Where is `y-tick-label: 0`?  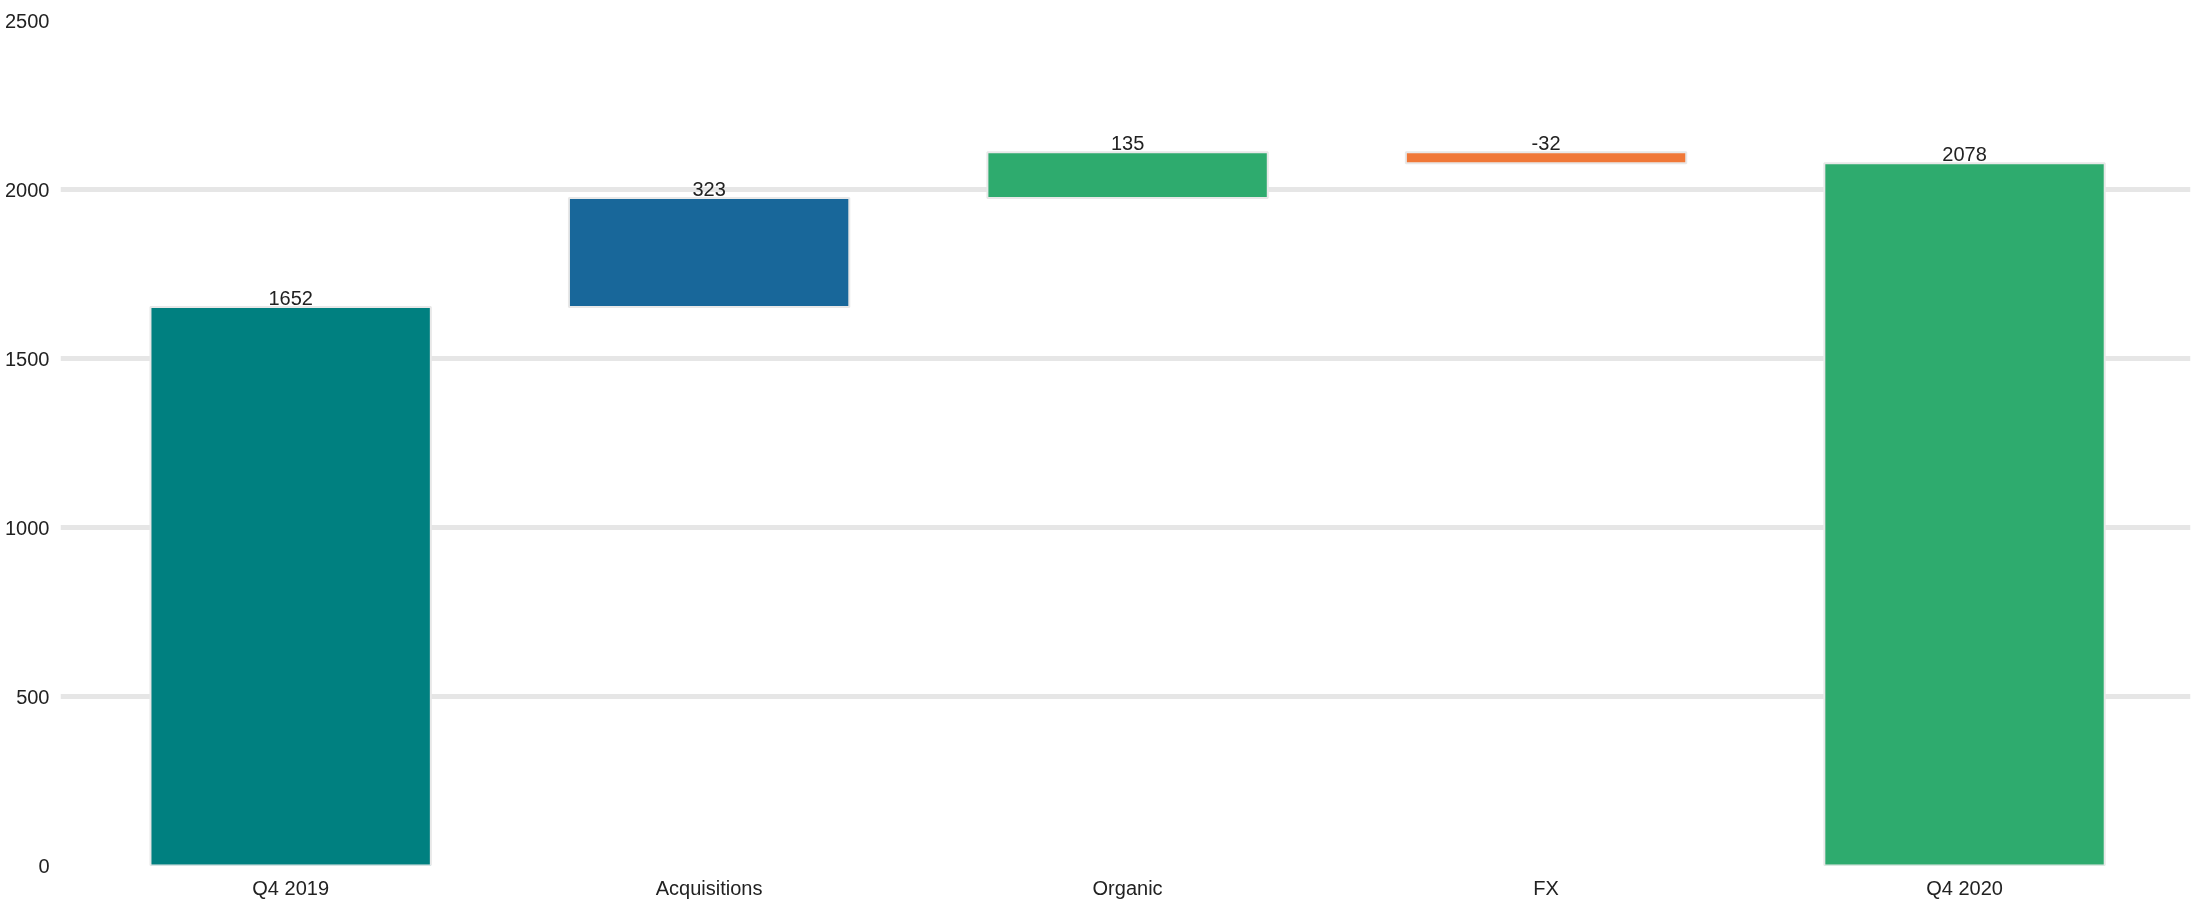 y-tick-label: 0 is located at coordinates (44, 865).